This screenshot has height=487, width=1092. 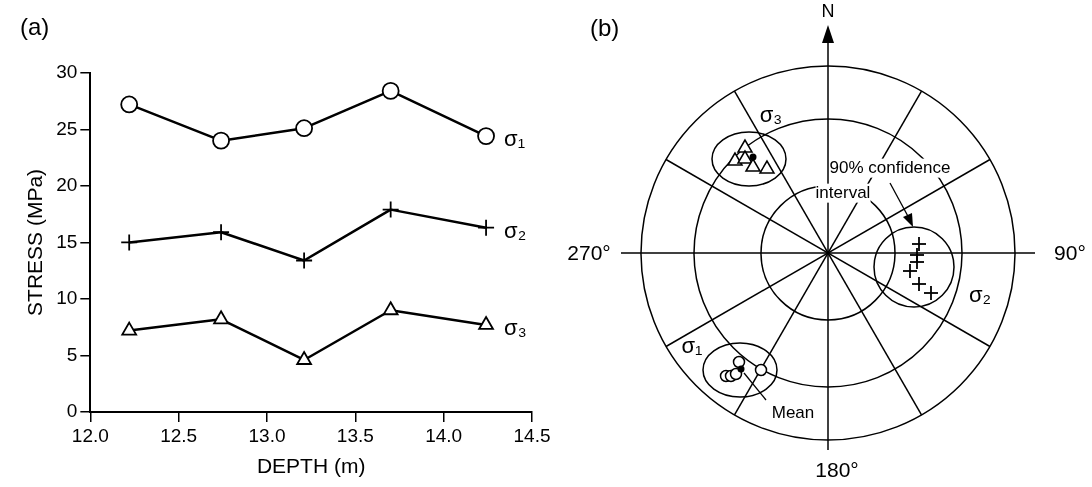 What do you see at coordinates (793, 412) in the screenshot?
I see `text: Mean` at bounding box center [793, 412].